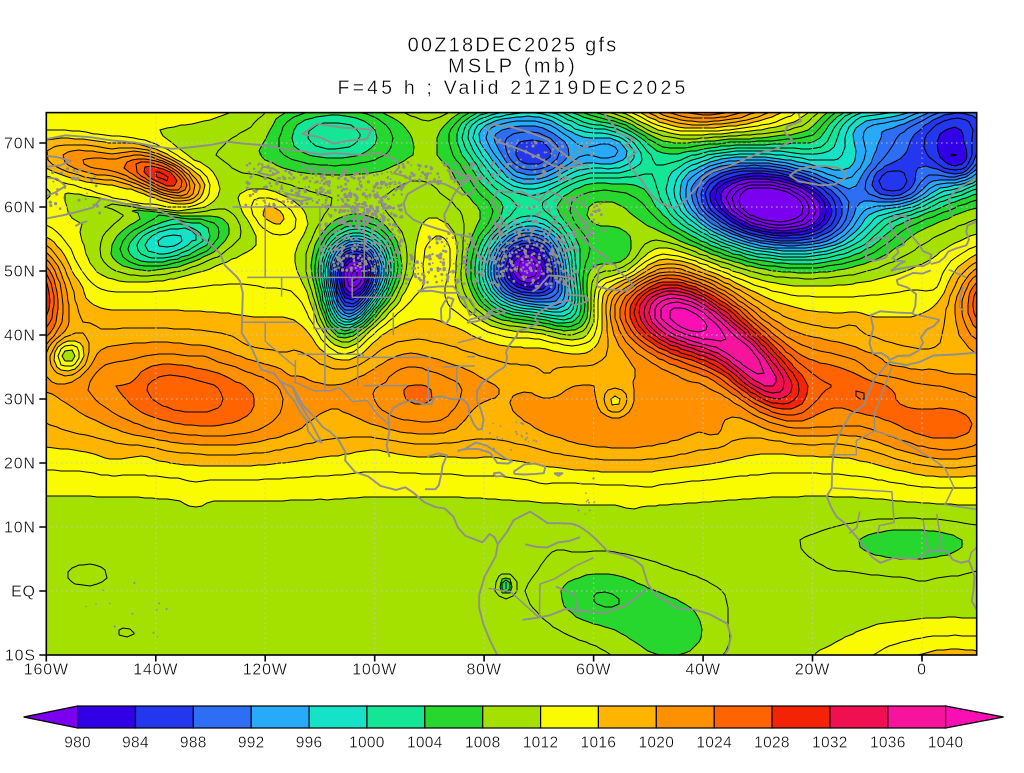  What do you see at coordinates (513, 46) in the screenshot?
I see `svg-text: 00Z18DEC2025 gfs` at bounding box center [513, 46].